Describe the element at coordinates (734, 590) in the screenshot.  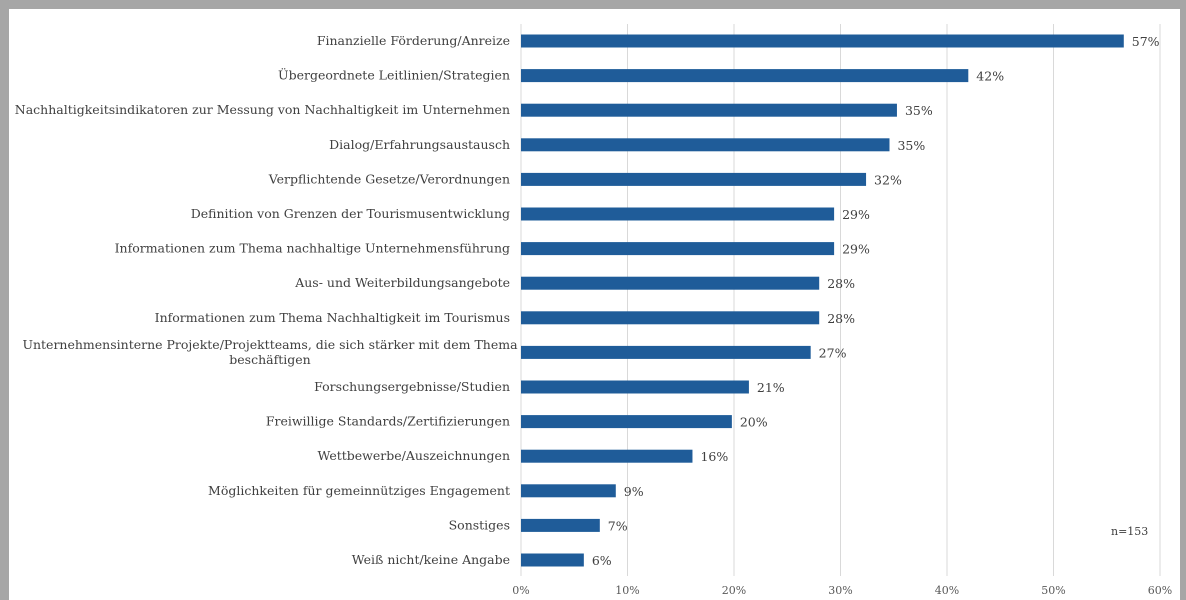
I see `x-tick-label: 20%` at that location.